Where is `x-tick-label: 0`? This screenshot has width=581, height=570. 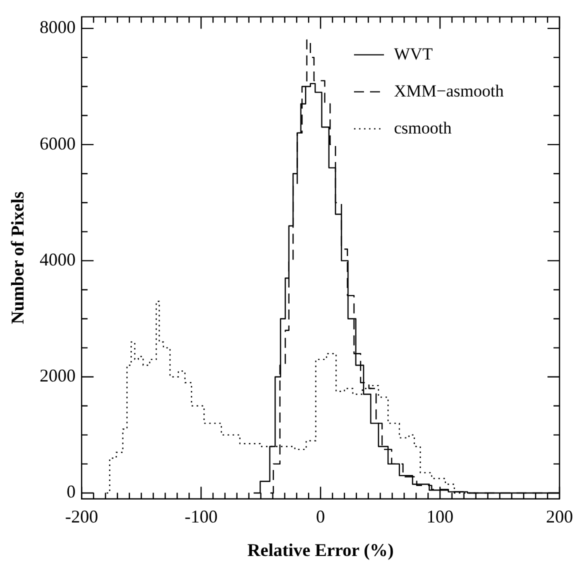
x-tick-label: 0 is located at coordinates (321, 516).